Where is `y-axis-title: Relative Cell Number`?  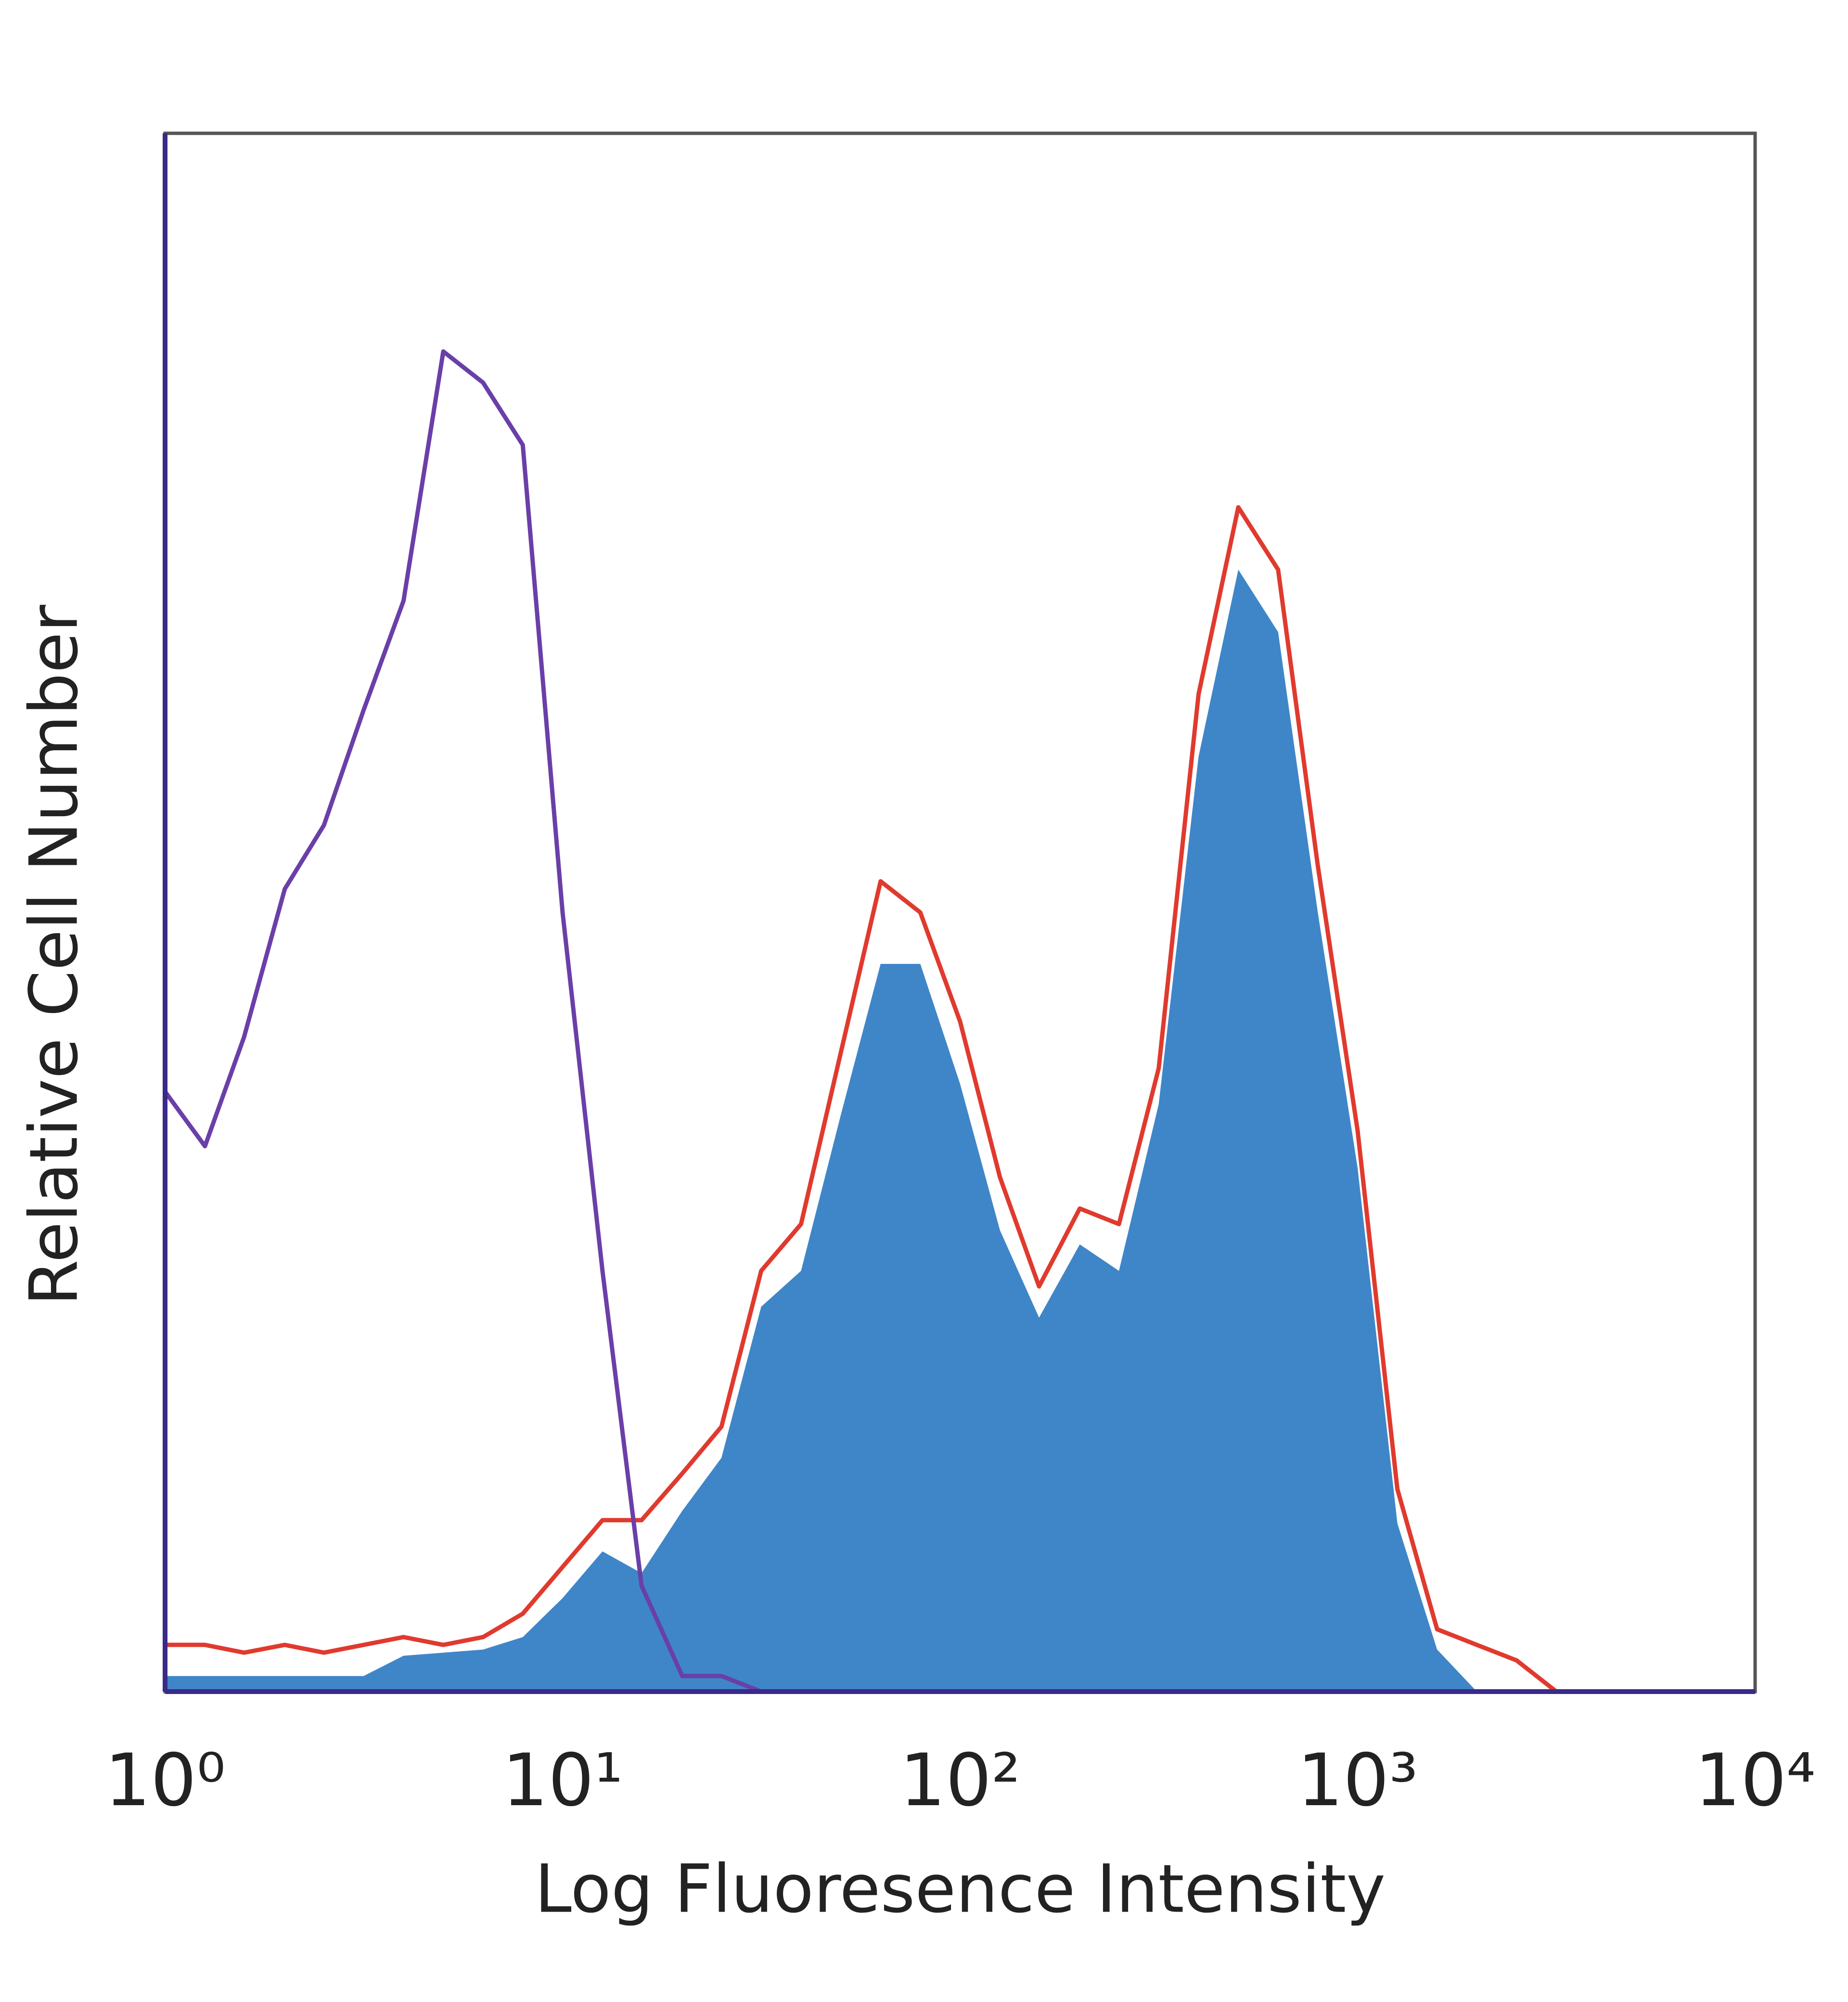
y-axis-title: Relative Cell Number is located at coordinates (54, 955).